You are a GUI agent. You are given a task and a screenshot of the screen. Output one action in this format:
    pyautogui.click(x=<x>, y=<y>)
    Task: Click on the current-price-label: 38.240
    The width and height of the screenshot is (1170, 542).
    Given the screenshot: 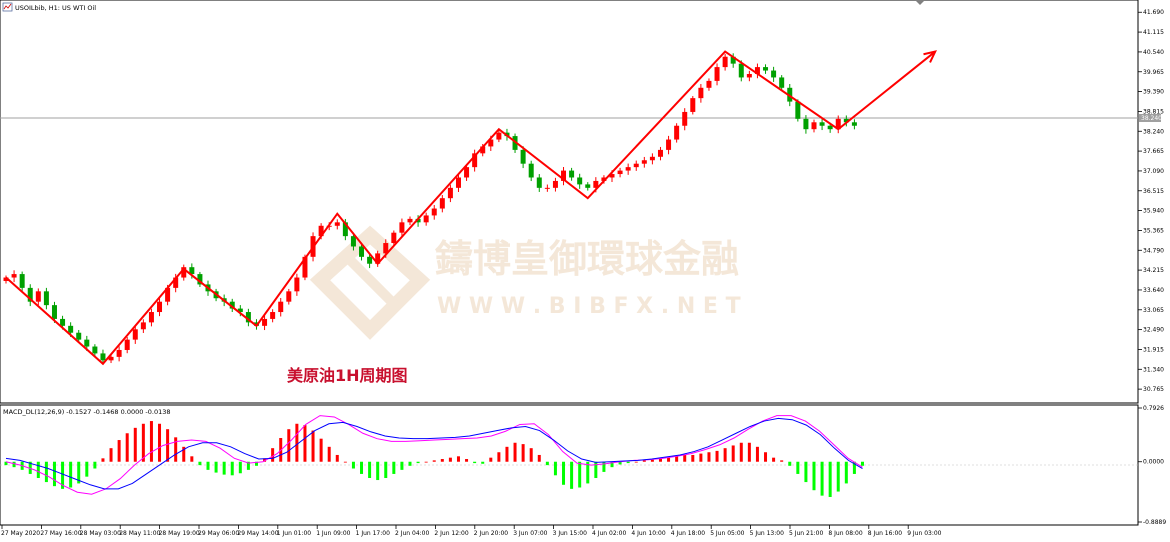 What is the action you would take?
    pyautogui.click(x=1151, y=118)
    